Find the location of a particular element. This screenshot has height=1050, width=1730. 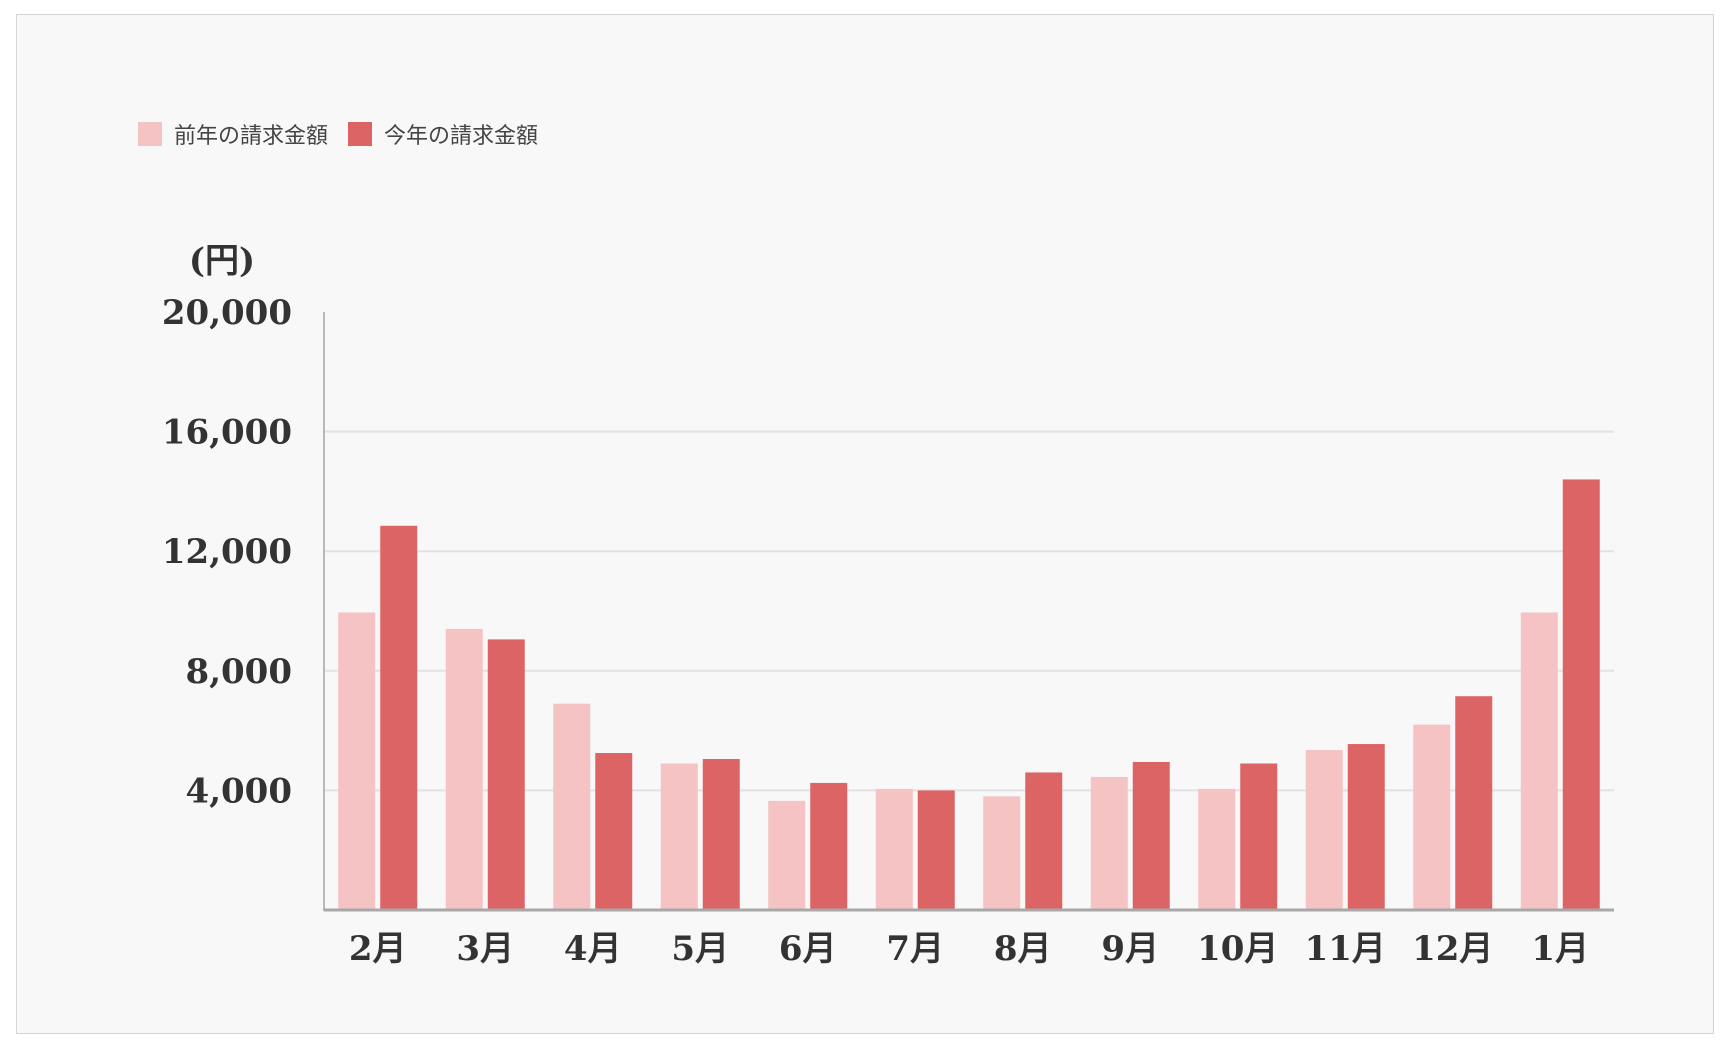

x-tick-label: 3月 is located at coordinates (485, 949).